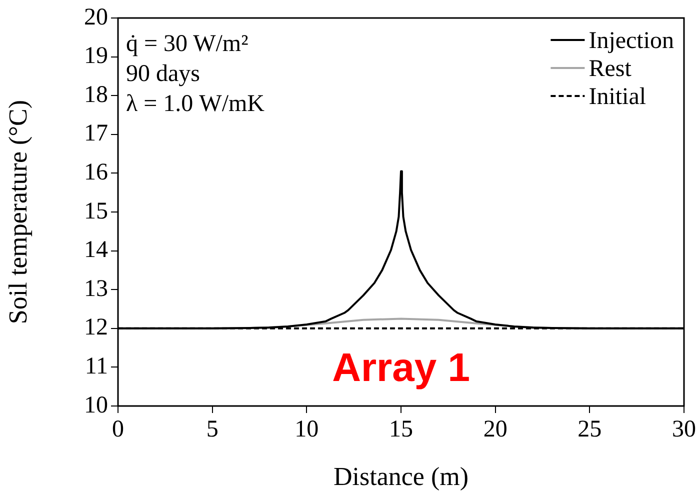 This screenshot has width=700, height=498. I want to click on annotation: q̇ = 30 W/m², so click(187, 44).